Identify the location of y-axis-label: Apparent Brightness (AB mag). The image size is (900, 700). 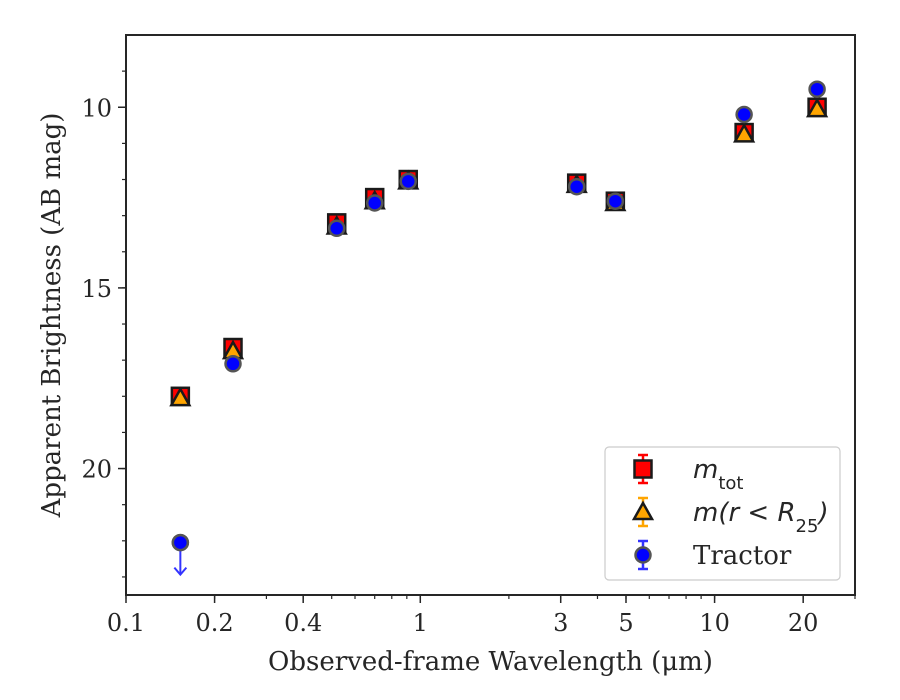
(52, 316).